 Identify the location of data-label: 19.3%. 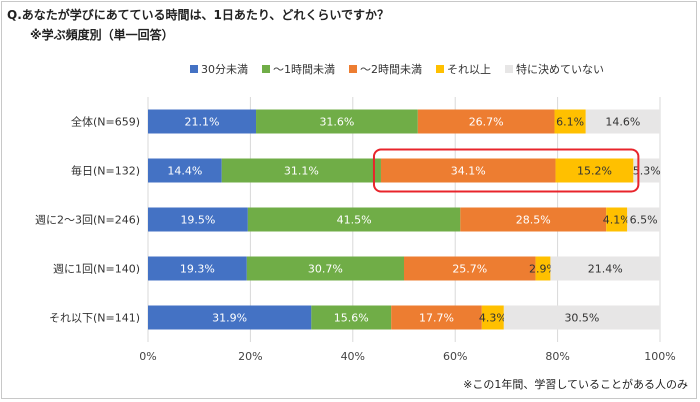
(197, 269).